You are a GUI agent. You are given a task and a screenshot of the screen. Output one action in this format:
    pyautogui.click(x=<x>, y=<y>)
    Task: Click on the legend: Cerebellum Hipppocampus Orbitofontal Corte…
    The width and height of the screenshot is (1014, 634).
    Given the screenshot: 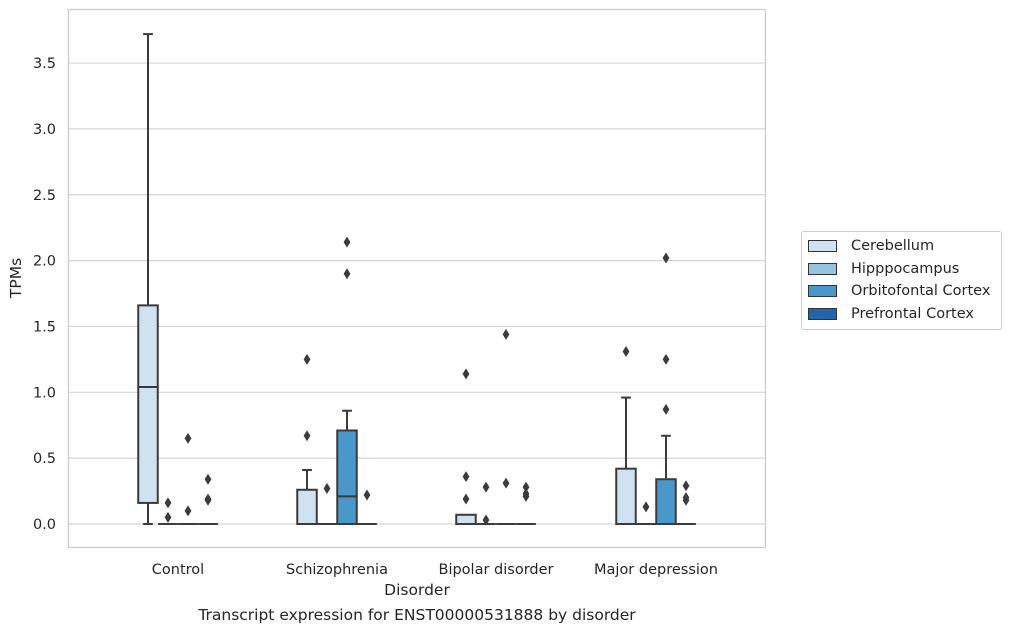 What is the action you would take?
    pyautogui.click(x=901, y=281)
    